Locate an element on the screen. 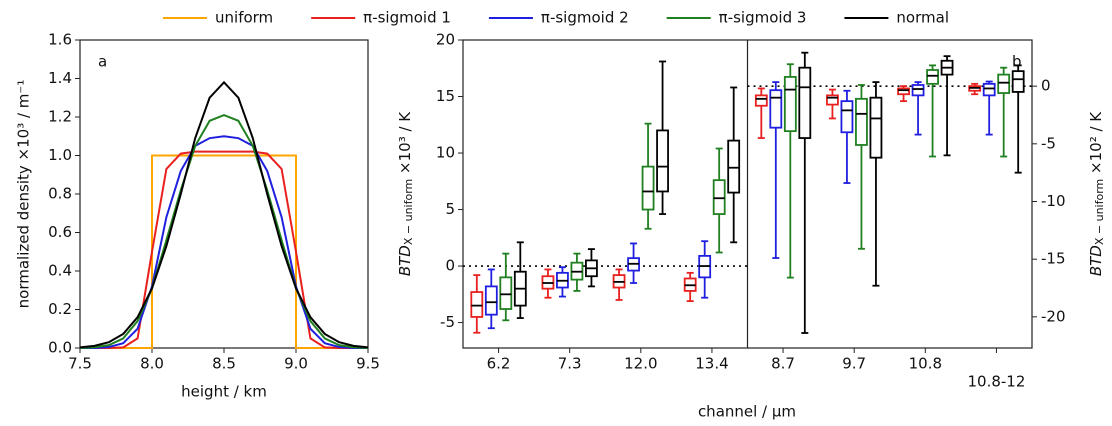 The image size is (1112, 426). y-tick-label: 1.6 is located at coordinates (60, 40).